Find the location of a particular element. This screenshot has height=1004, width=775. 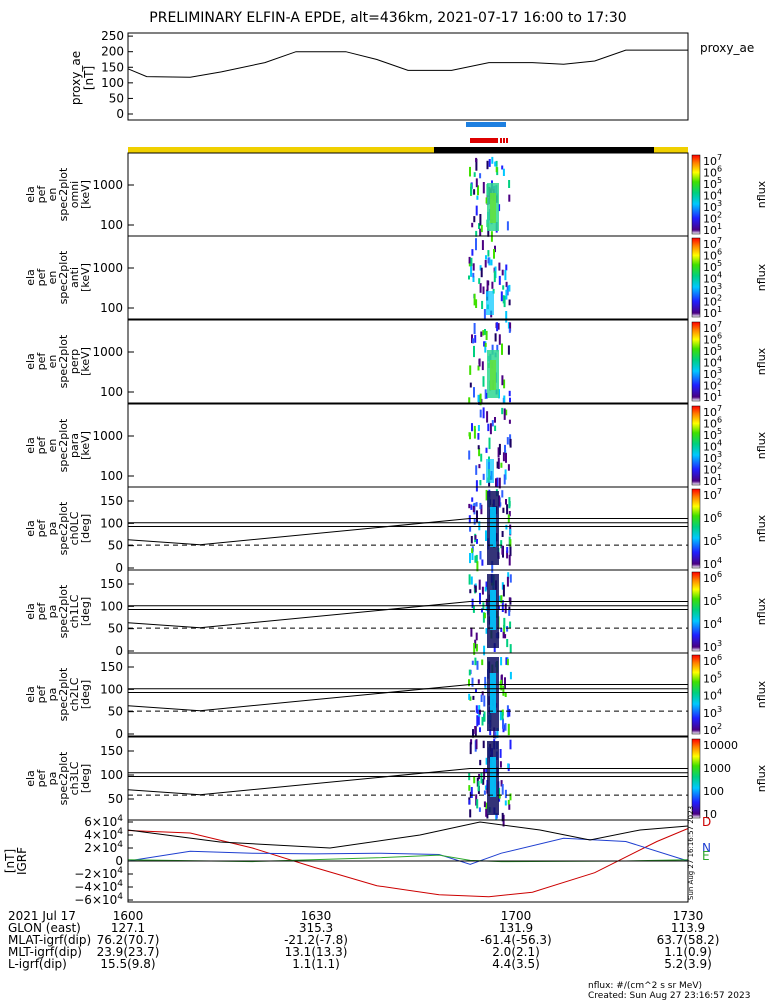

igrf-D-line is located at coordinates (408, 863).